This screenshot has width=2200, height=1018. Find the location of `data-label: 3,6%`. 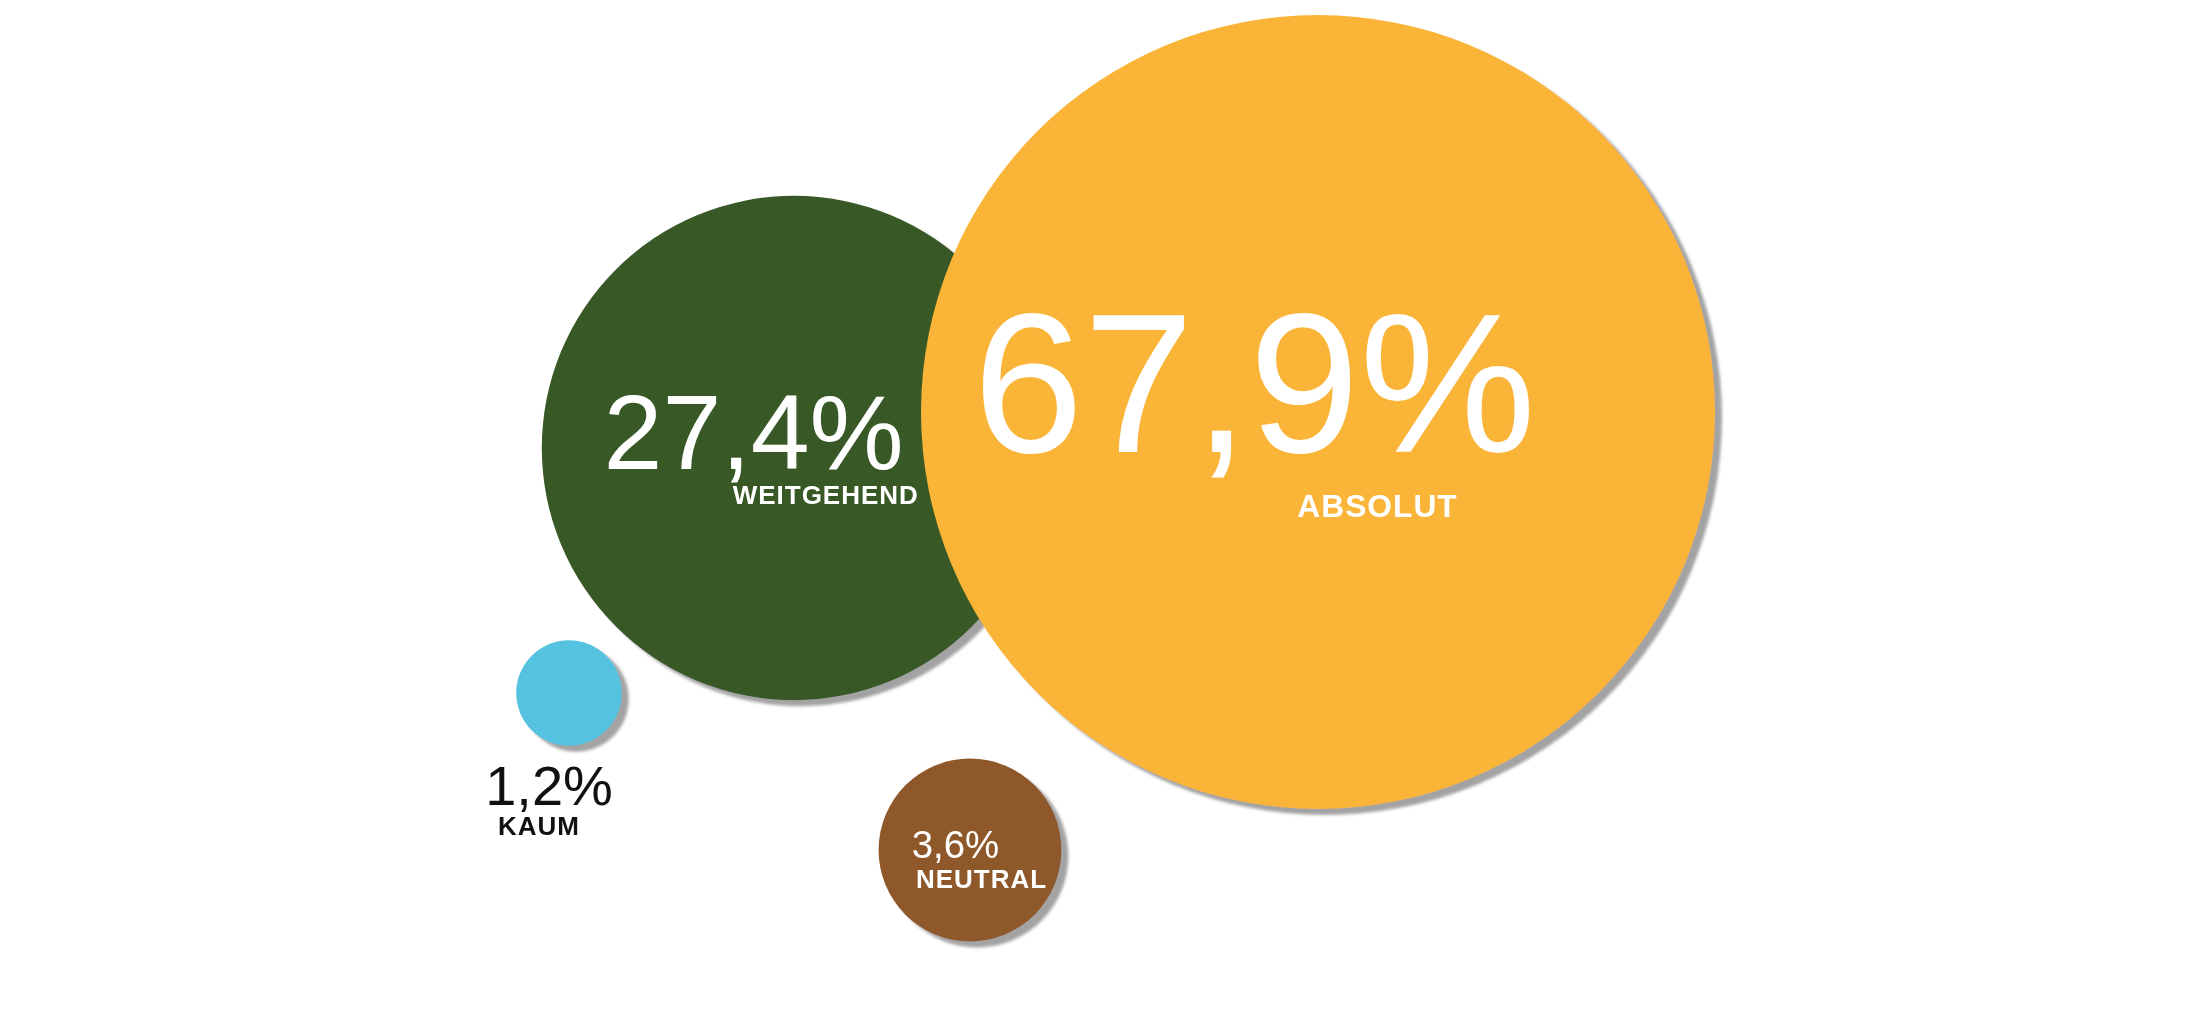

data-label: 3,6% is located at coordinates (955, 844).